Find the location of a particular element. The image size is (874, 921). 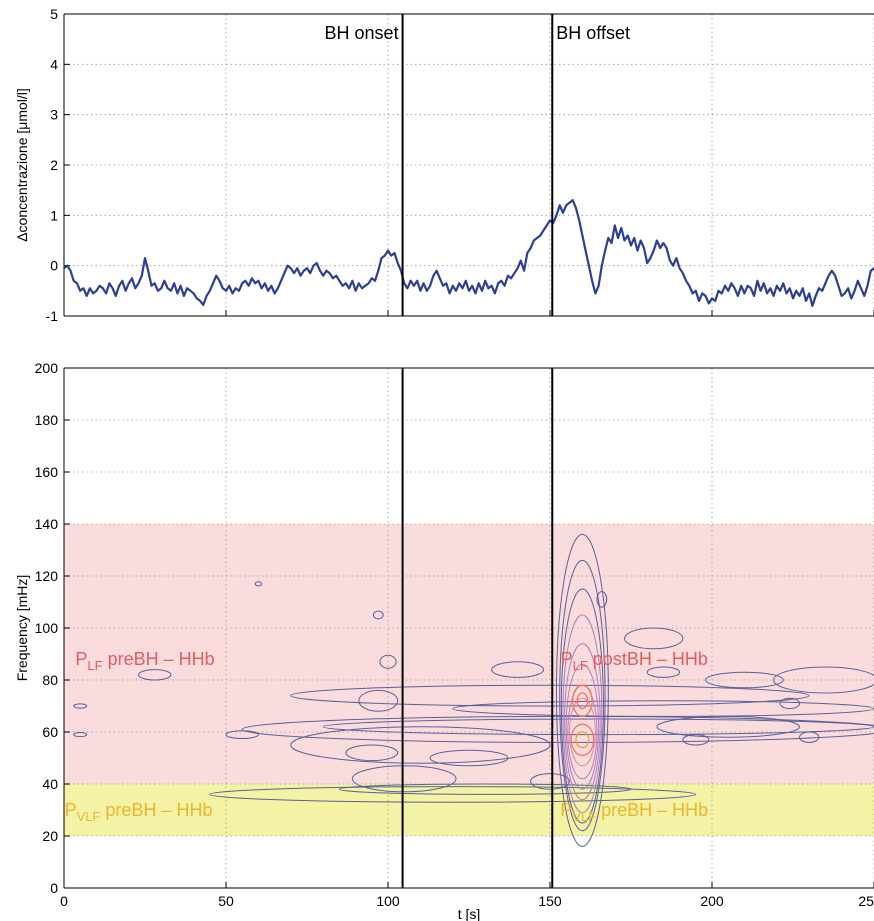

bottom-x-tick-label: 100 is located at coordinates (388, 901).